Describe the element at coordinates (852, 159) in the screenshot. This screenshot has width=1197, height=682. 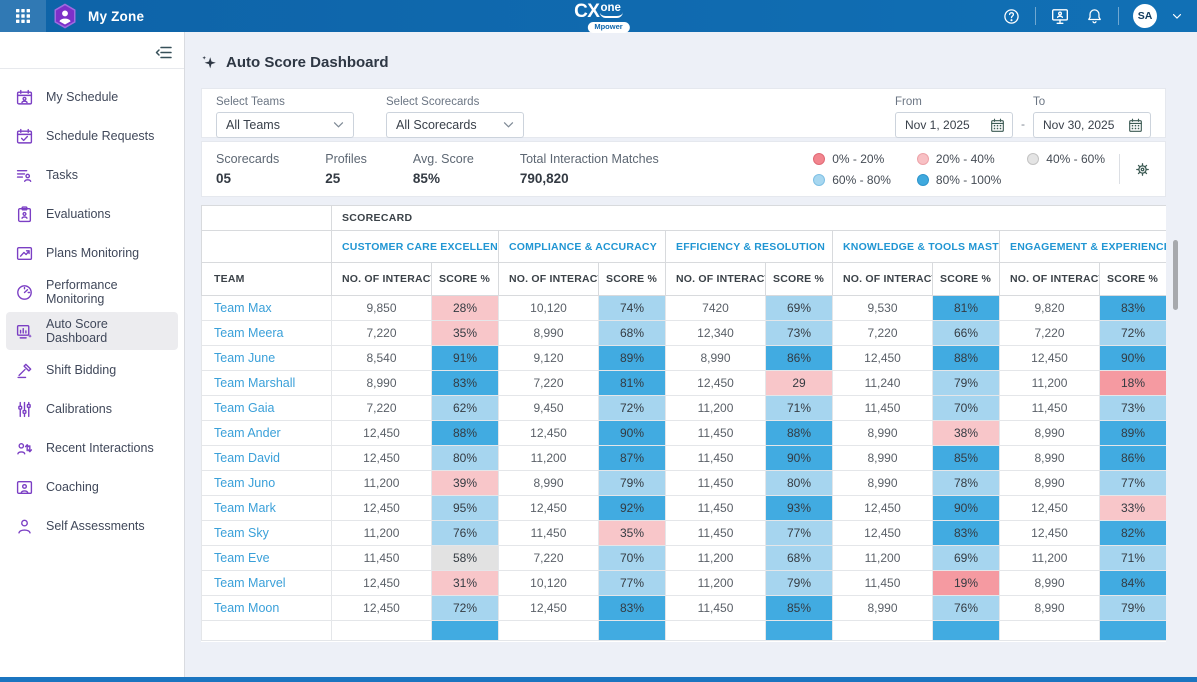
I see `legend-item-0-20-: 0% - 20%` at that location.